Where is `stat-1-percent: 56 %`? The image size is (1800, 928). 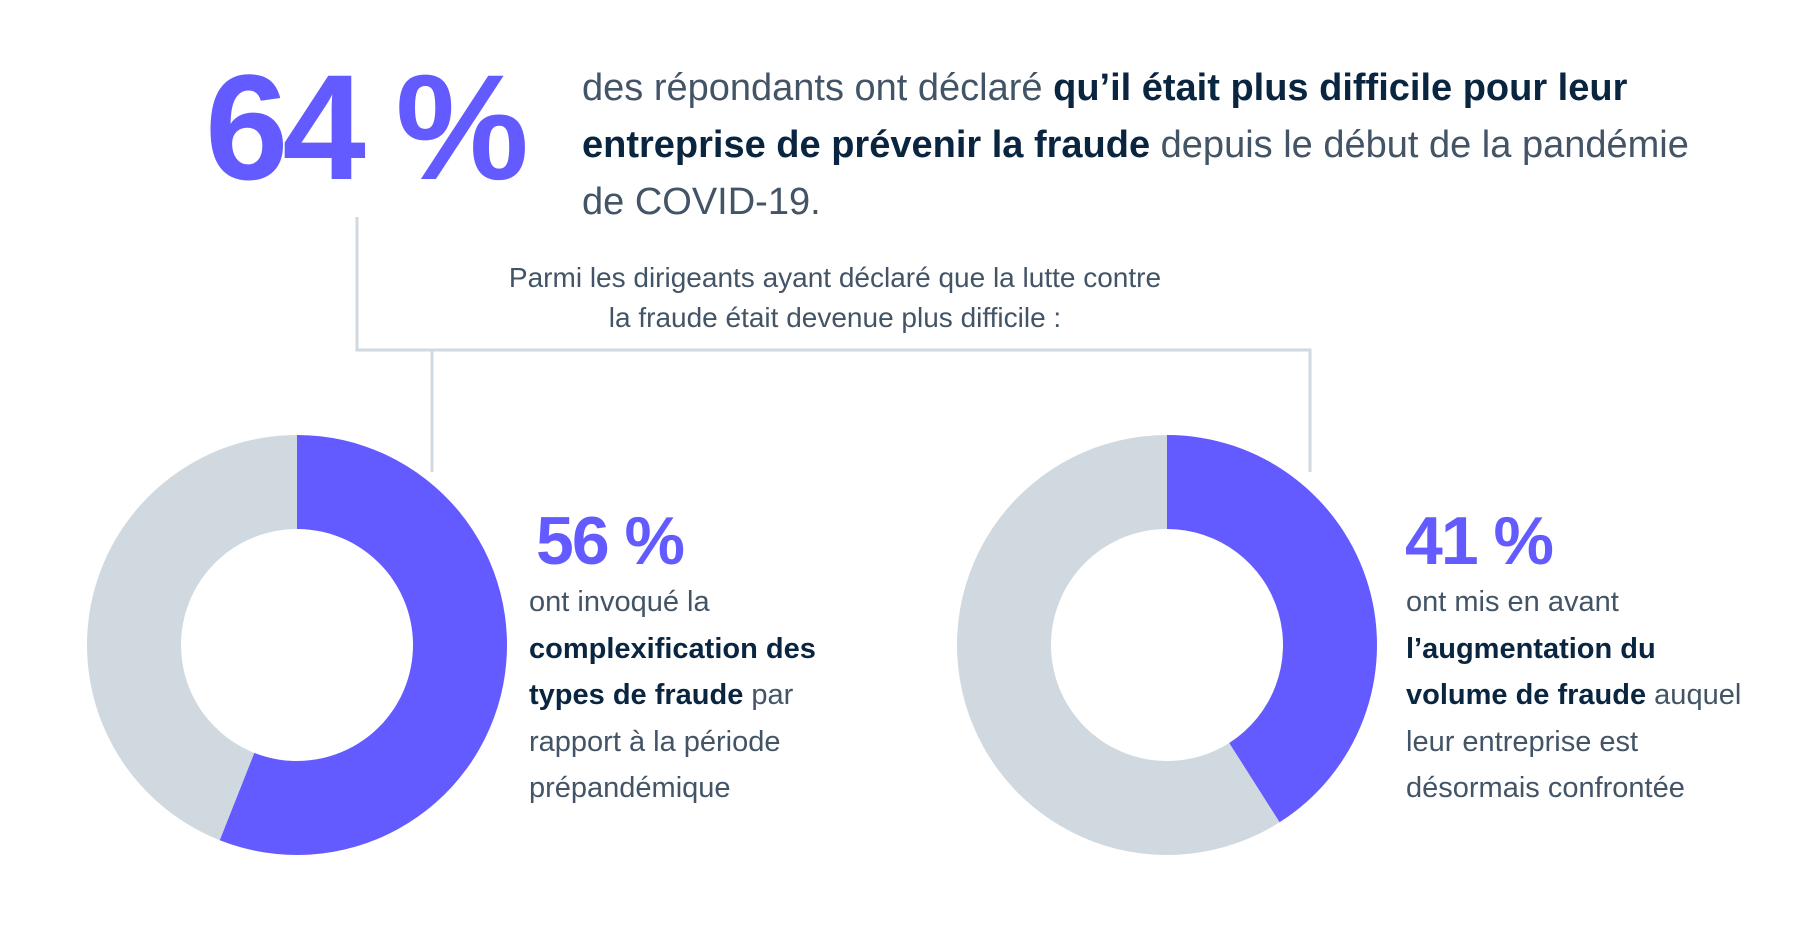 stat-1-percent: 56 % is located at coordinates (610, 541).